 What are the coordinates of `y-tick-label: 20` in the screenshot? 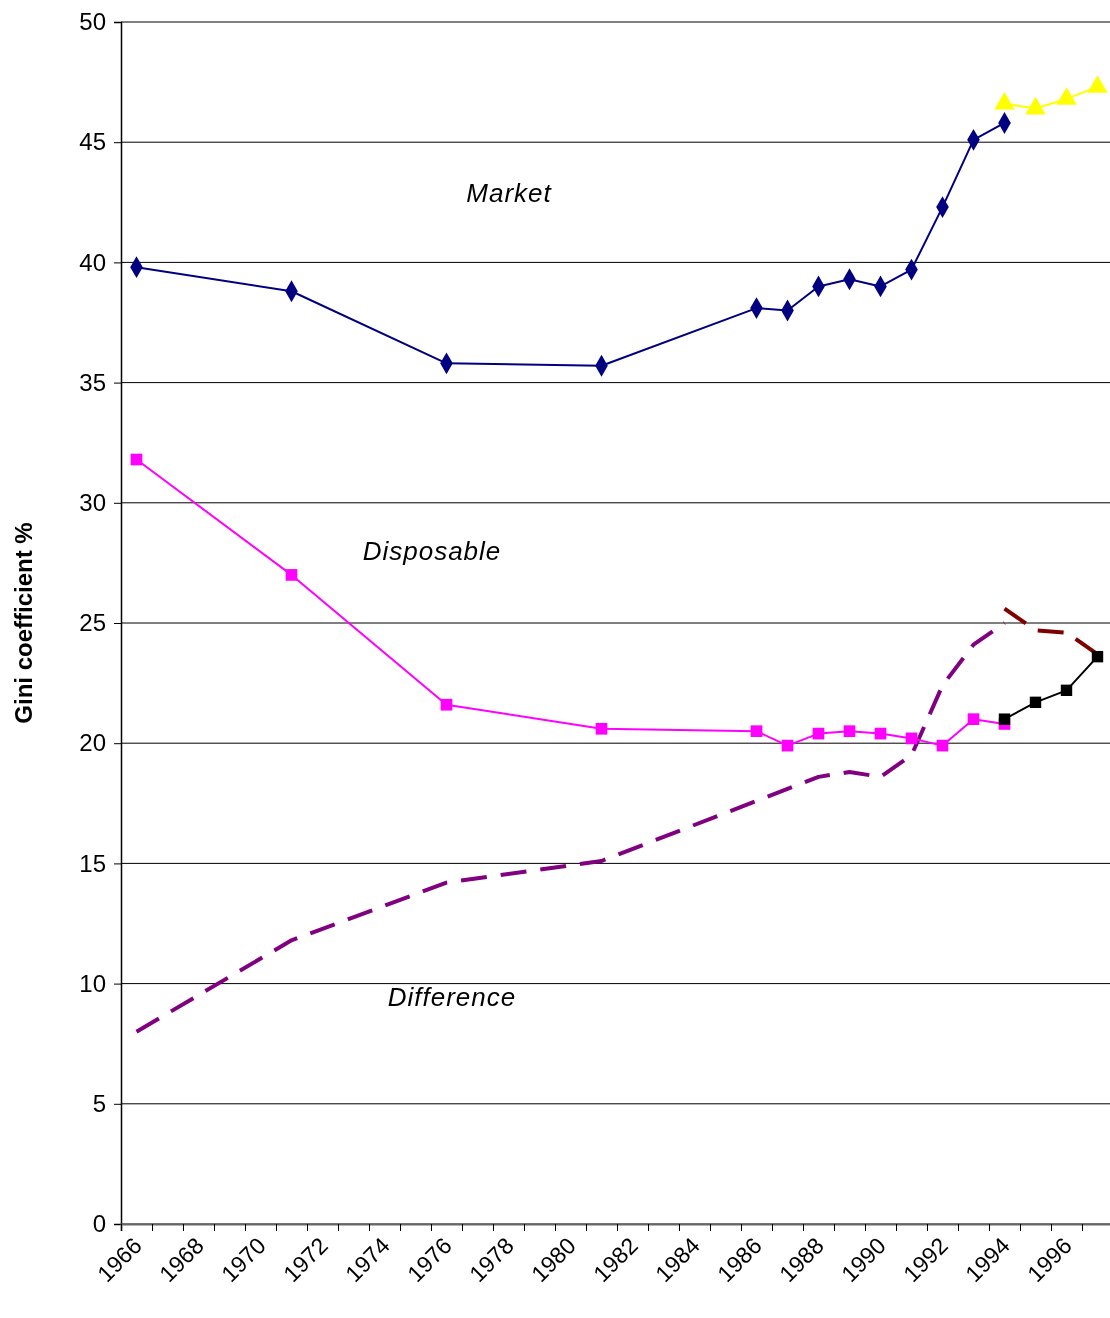 It's located at (92, 743).